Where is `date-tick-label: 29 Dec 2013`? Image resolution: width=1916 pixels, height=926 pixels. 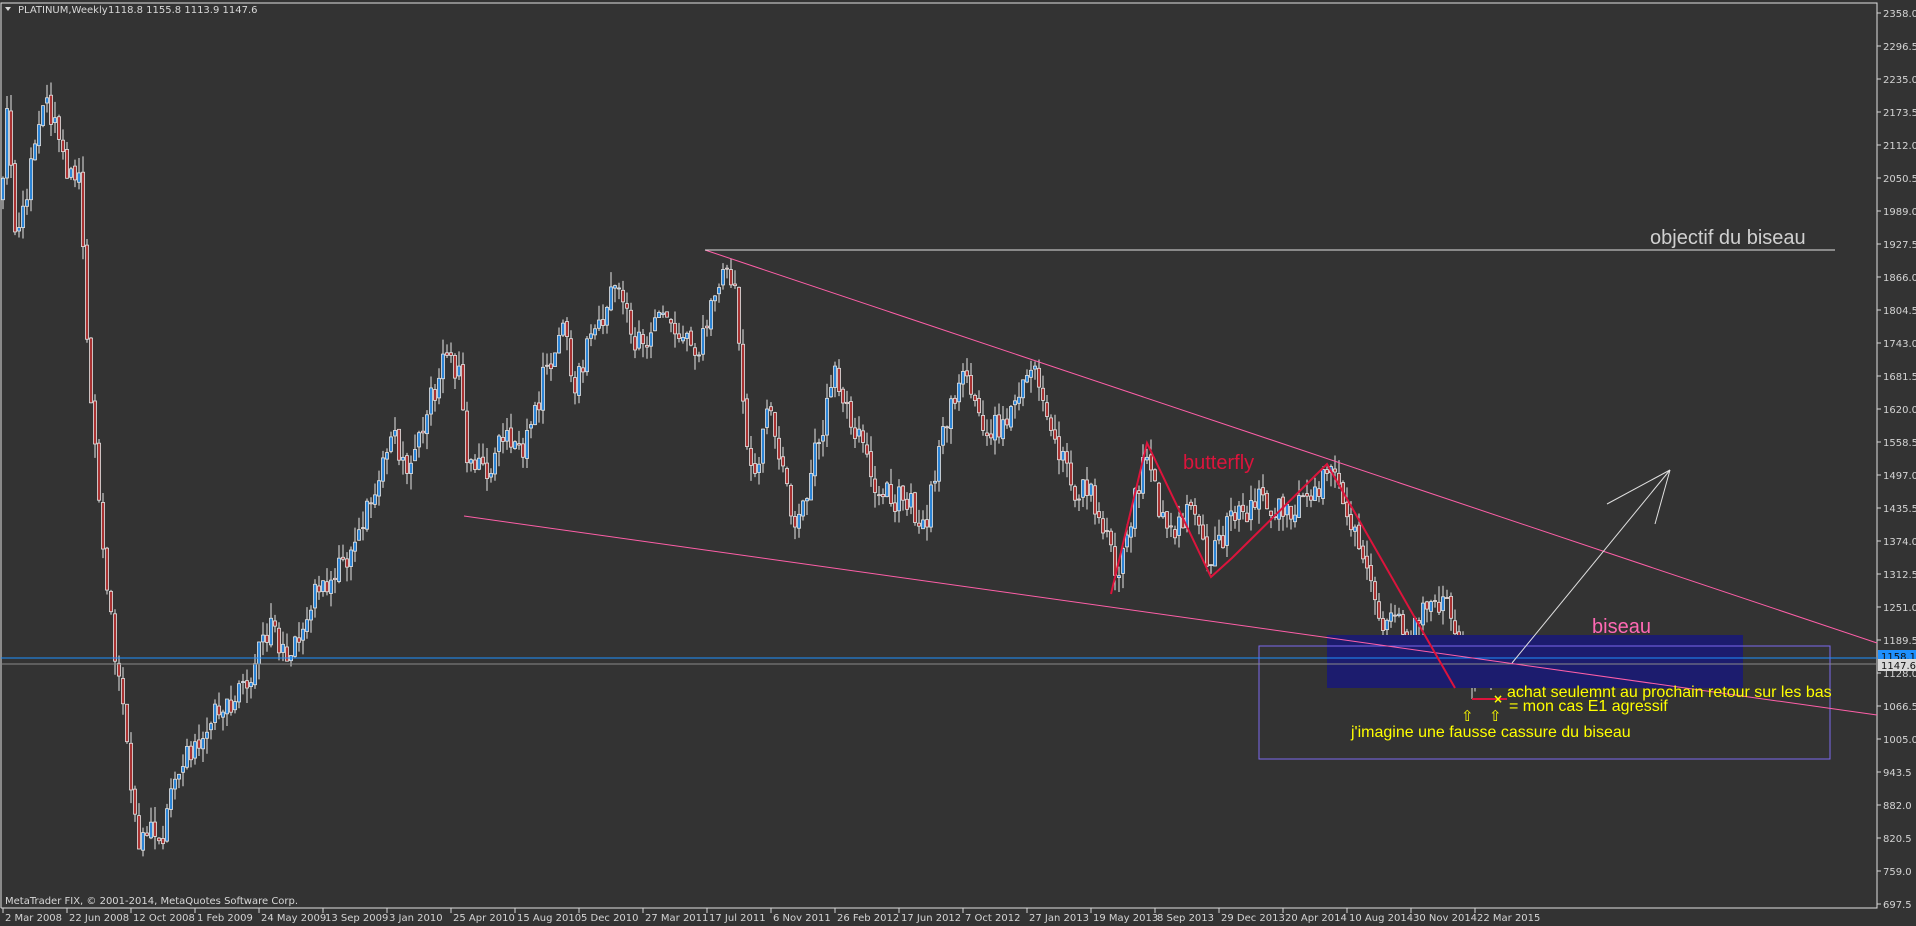 date-tick-label: 29 Dec 2013 is located at coordinates (1253, 918).